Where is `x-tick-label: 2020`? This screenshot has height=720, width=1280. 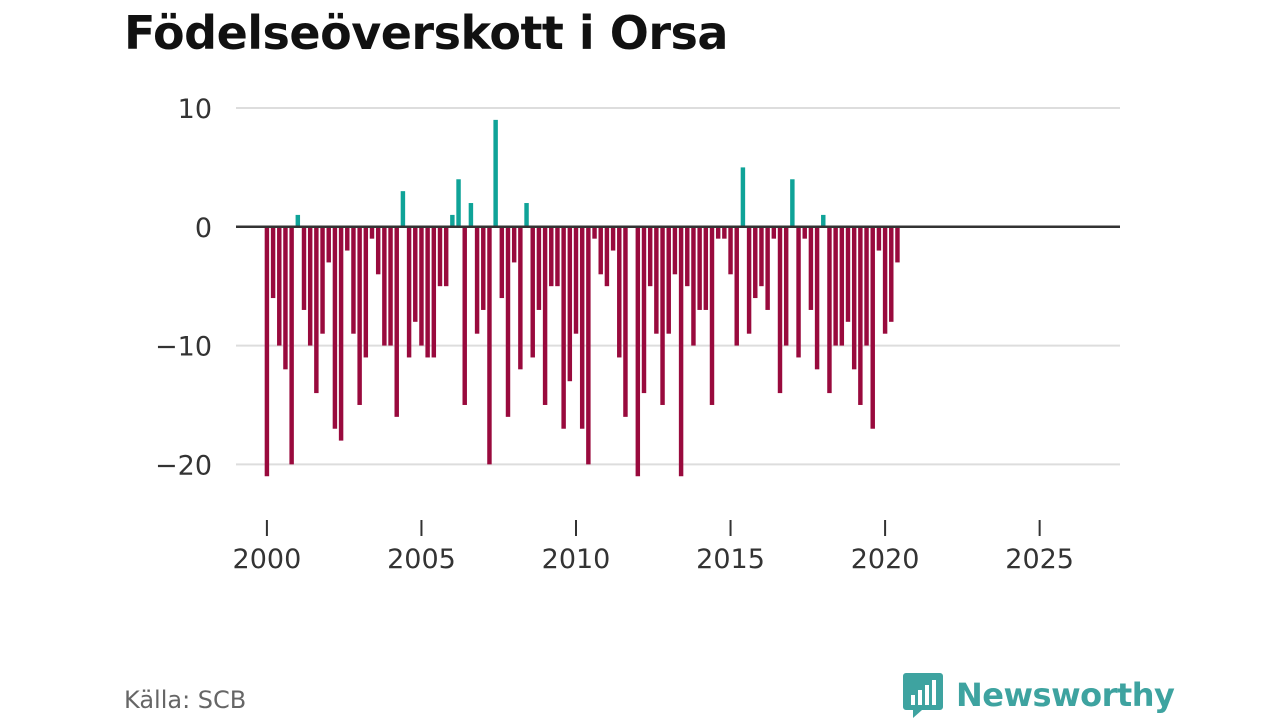
x-tick-label: 2020 is located at coordinates (885, 559).